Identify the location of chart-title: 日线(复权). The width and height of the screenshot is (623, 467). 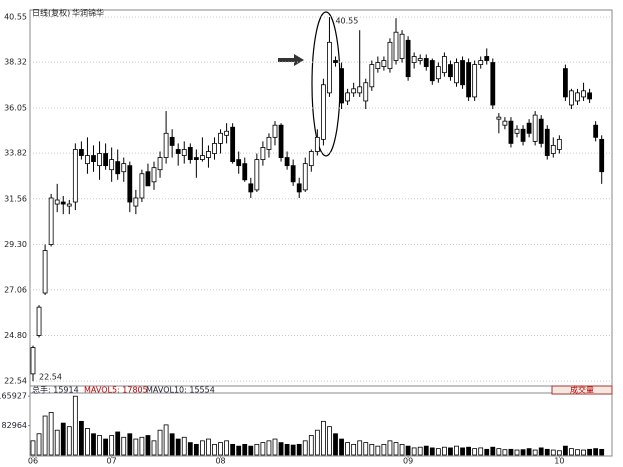
(51, 13).